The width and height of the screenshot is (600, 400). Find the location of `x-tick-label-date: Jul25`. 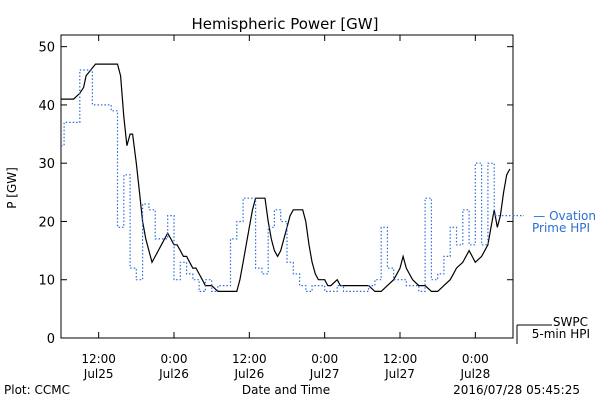

x-tick-label-date: Jul25 is located at coordinates (98, 374).